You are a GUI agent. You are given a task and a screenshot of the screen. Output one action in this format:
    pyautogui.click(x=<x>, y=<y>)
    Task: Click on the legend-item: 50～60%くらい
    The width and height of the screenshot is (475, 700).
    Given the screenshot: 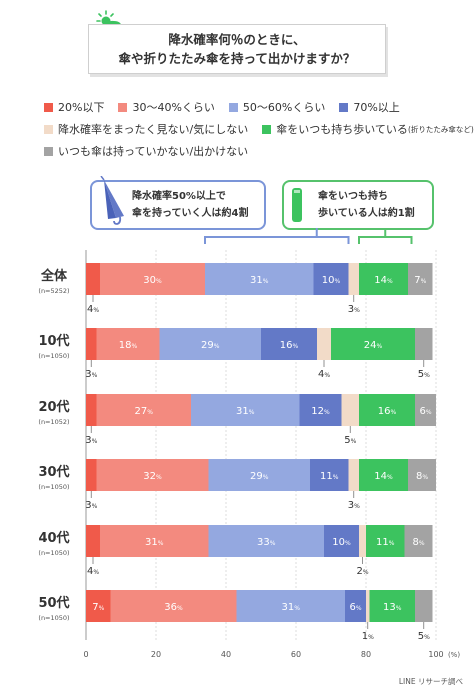 What is the action you would take?
    pyautogui.click(x=276, y=107)
    